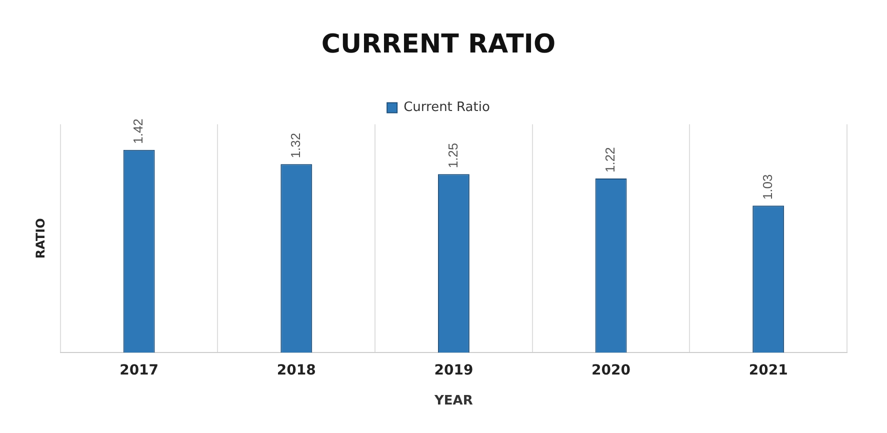 The image size is (887, 433). I want to click on data-label: 1.25, so click(452, 155).